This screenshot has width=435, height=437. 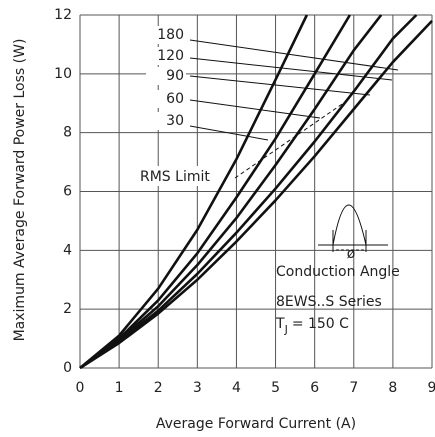 What do you see at coordinates (80, 388) in the screenshot?
I see `x-tick-label: 0` at bounding box center [80, 388].